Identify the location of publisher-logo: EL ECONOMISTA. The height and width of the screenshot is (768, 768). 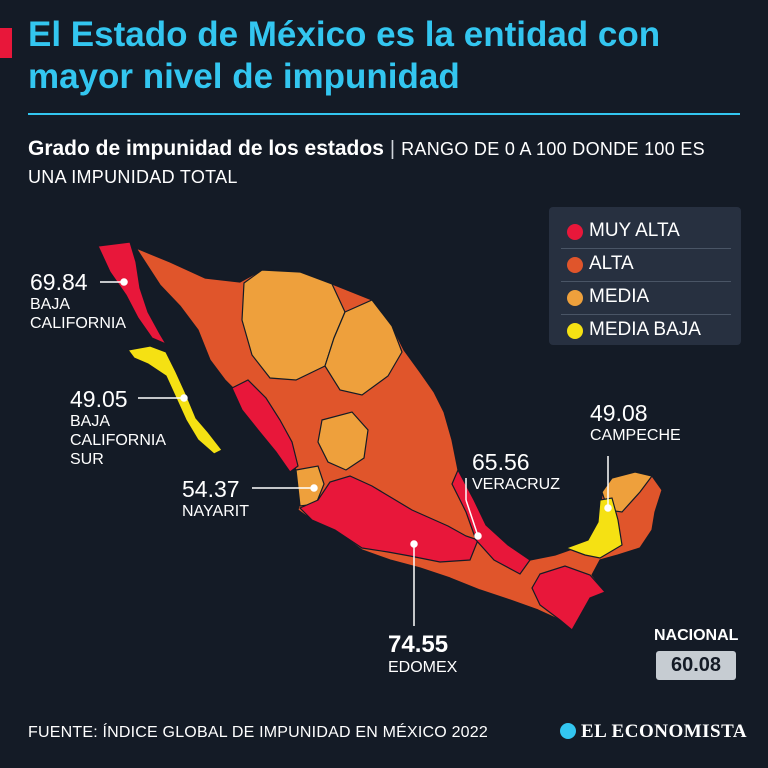
(653, 732).